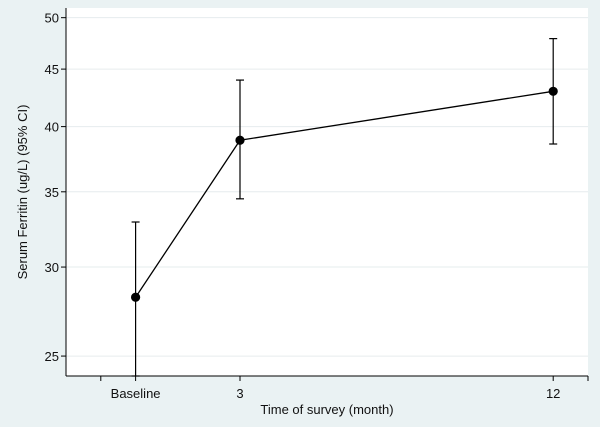 Image resolution: width=600 pixels, height=427 pixels. Describe the element at coordinates (553, 393) in the screenshot. I see `x-tick-label: 12` at that location.